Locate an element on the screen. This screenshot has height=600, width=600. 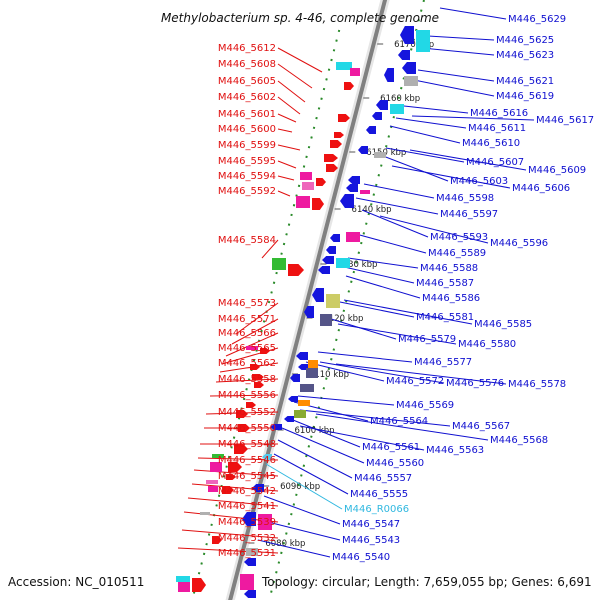
gene-label-left: M446_5545 is located at coordinates (247, 476).